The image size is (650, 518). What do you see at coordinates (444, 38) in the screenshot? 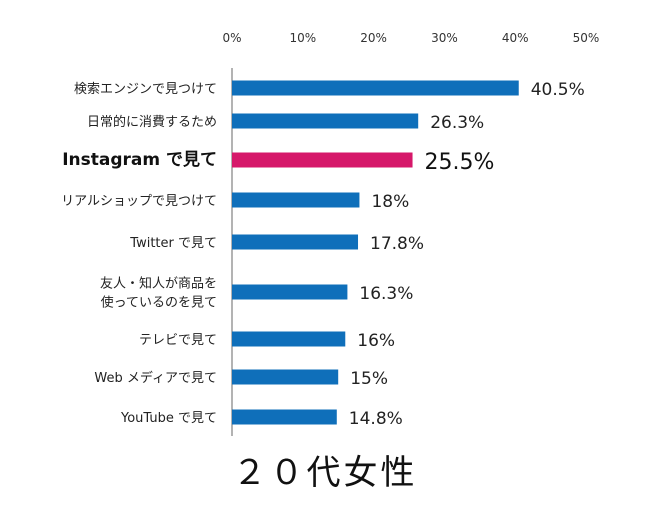
I see `x-tick-label: 30%` at bounding box center [444, 38].